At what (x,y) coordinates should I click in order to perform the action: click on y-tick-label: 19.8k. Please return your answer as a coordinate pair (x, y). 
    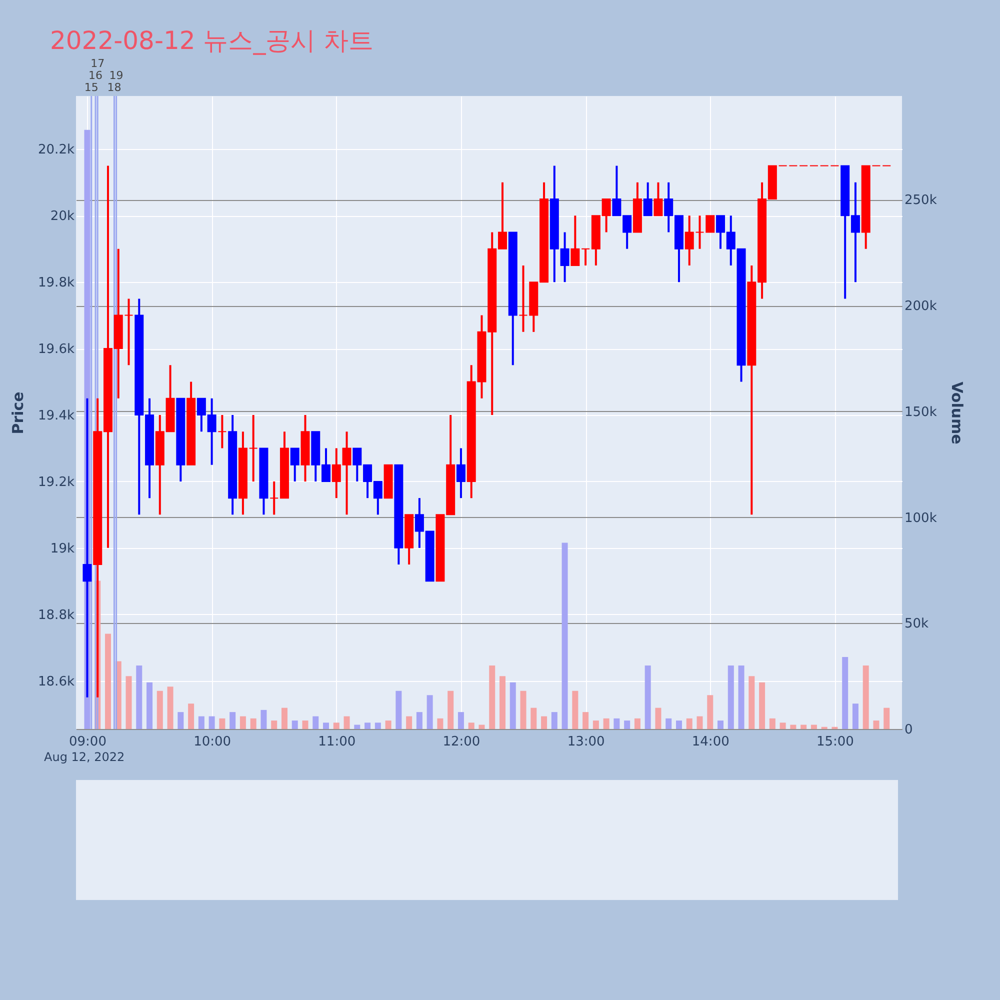
    Looking at the image, I should click on (56, 283).